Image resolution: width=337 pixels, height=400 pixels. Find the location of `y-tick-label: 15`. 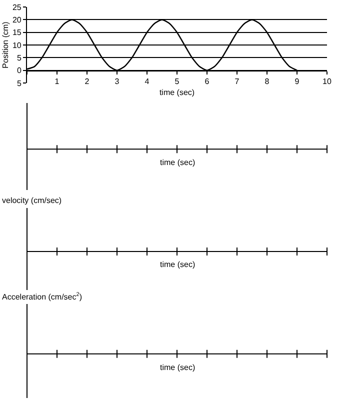

y-tick-label: 15 is located at coordinates (17, 33).